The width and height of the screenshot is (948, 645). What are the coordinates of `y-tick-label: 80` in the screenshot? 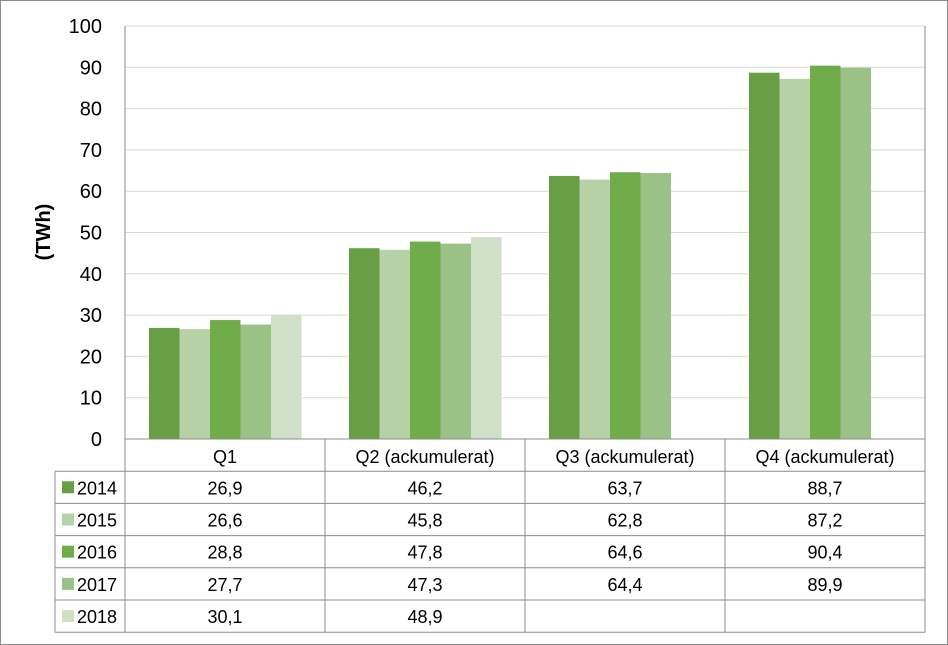 It's located at (91, 110).